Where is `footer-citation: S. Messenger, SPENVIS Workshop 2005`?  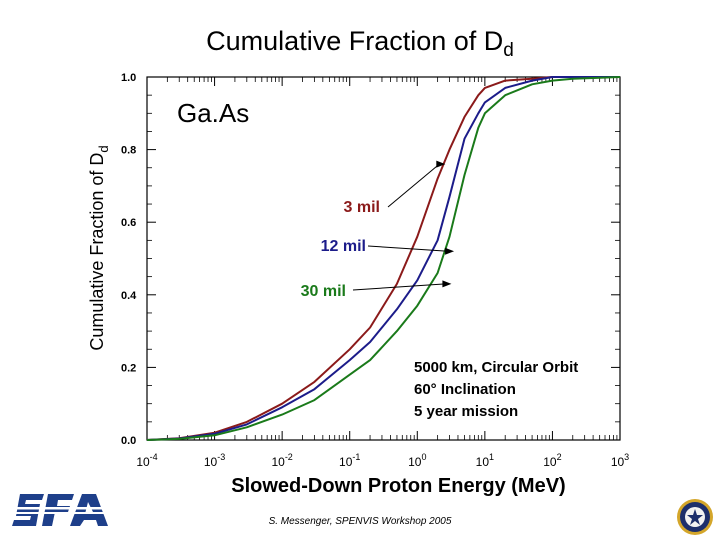 footer-citation: S. Messenger, SPENVIS Workshop 2005 is located at coordinates (360, 521).